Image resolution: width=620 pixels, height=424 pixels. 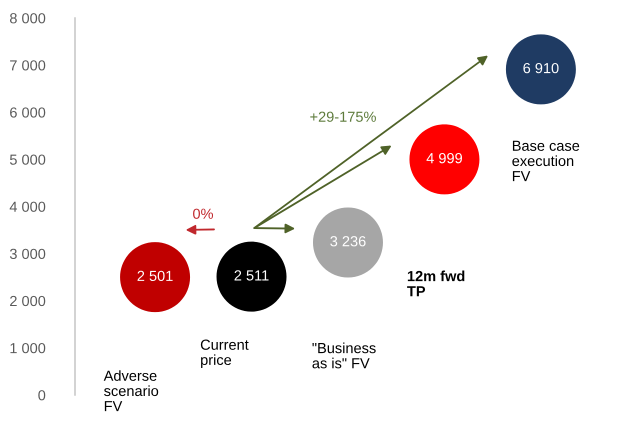 What do you see at coordinates (546, 161) in the screenshot?
I see `x-tick-label: Base case execution FV` at bounding box center [546, 161].